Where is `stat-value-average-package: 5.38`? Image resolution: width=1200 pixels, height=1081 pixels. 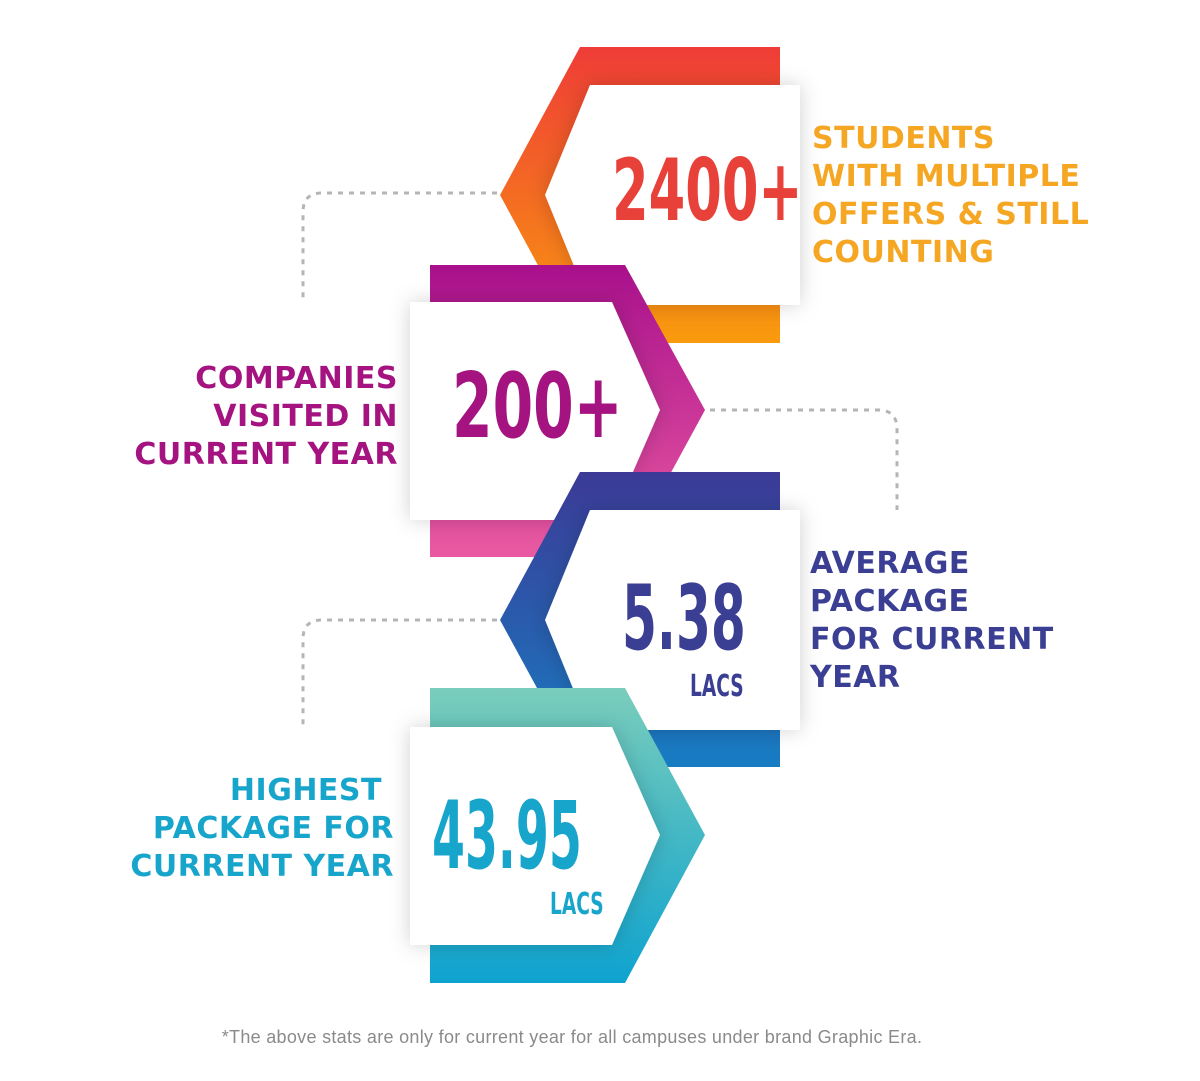 stat-value-average-package: 5.38 is located at coordinates (684, 618).